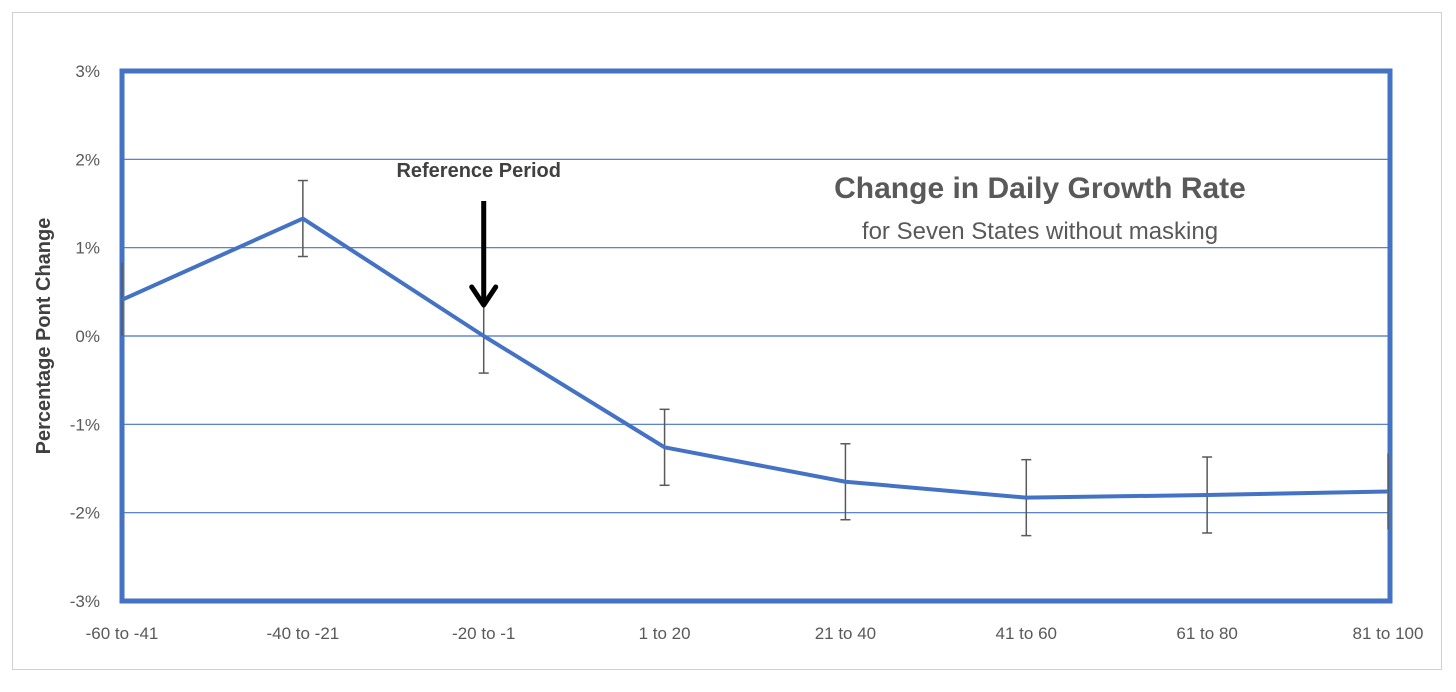 Image resolution: width=1456 pixels, height=692 pixels. I want to click on x-tick-label: 21 to 40, so click(845, 633).